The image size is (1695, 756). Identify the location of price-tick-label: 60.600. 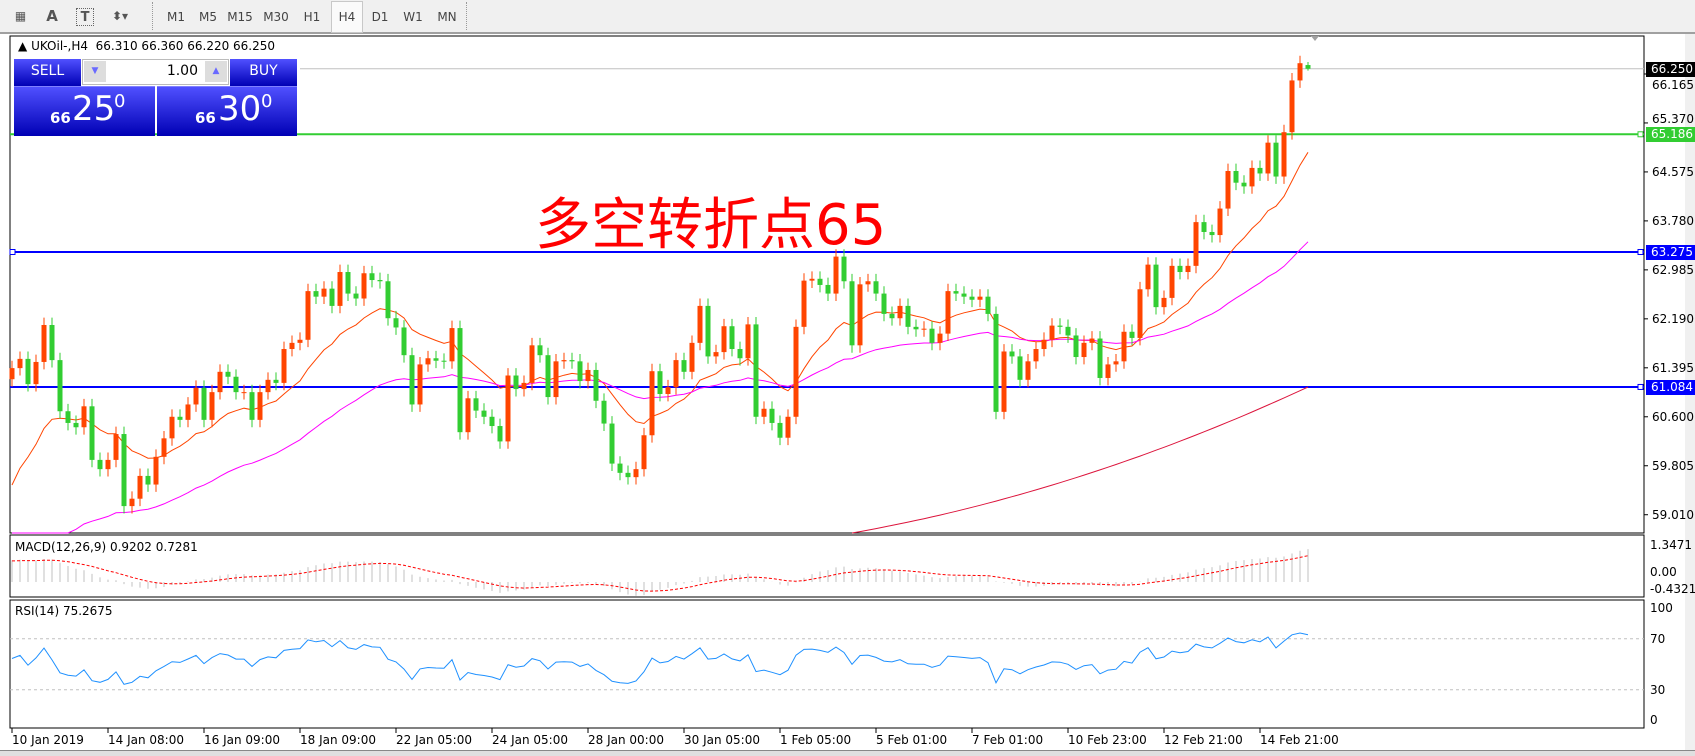
(1673, 416).